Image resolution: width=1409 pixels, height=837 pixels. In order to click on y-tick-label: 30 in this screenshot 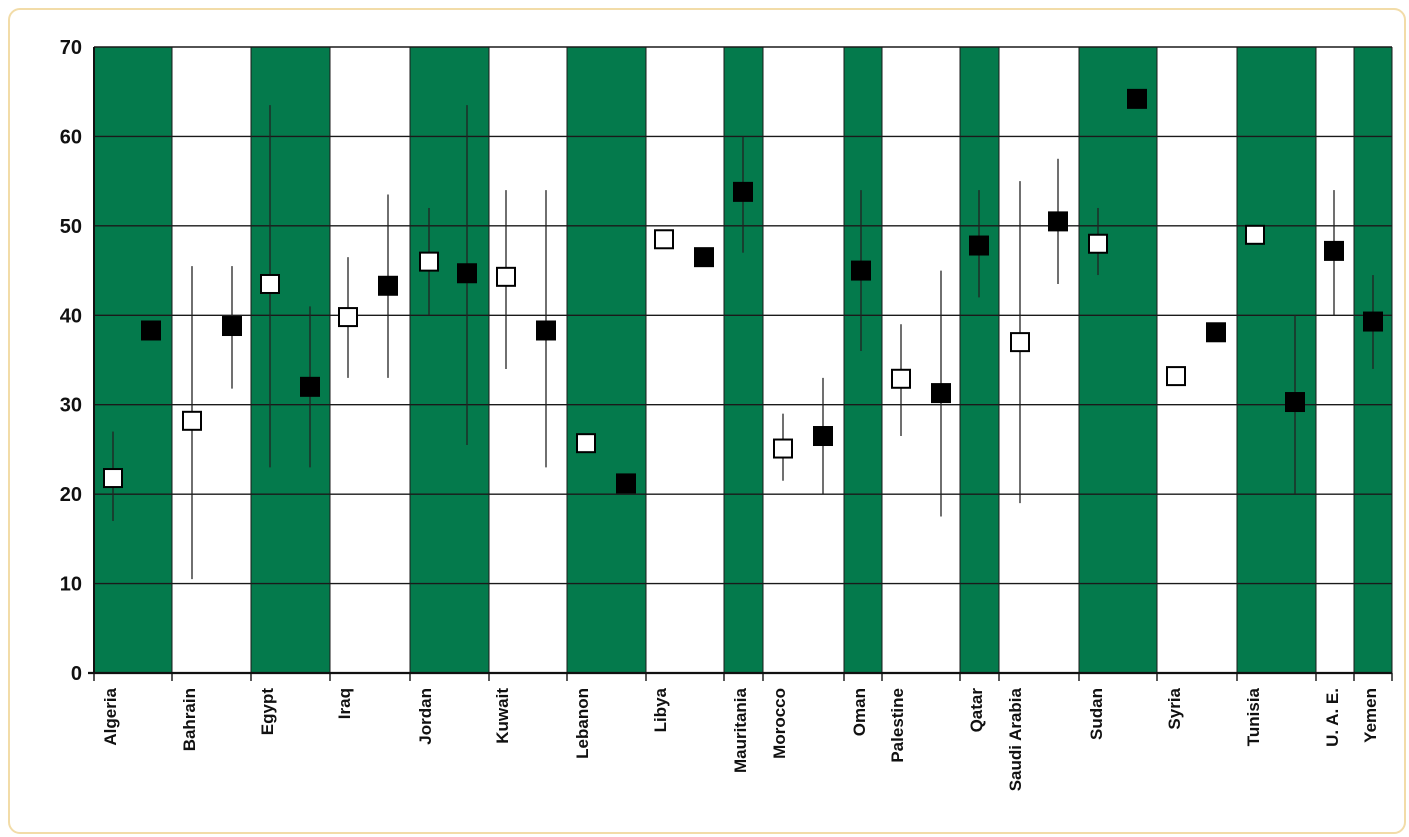, I will do `click(71, 406)`.